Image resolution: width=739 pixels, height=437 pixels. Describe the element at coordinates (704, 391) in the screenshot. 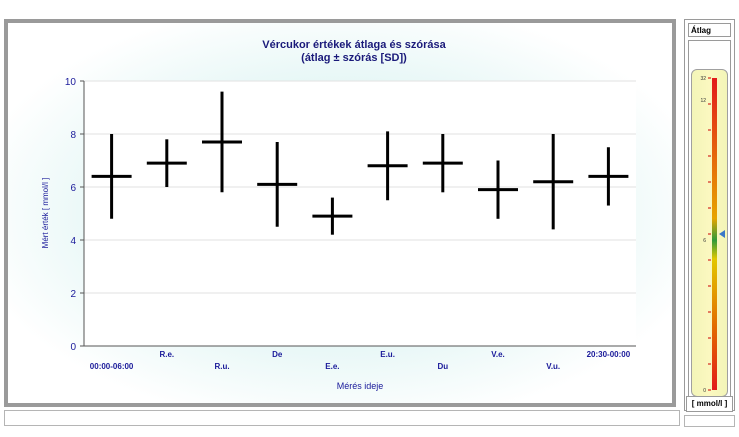

I see `gauge-tick-label: 0` at that location.